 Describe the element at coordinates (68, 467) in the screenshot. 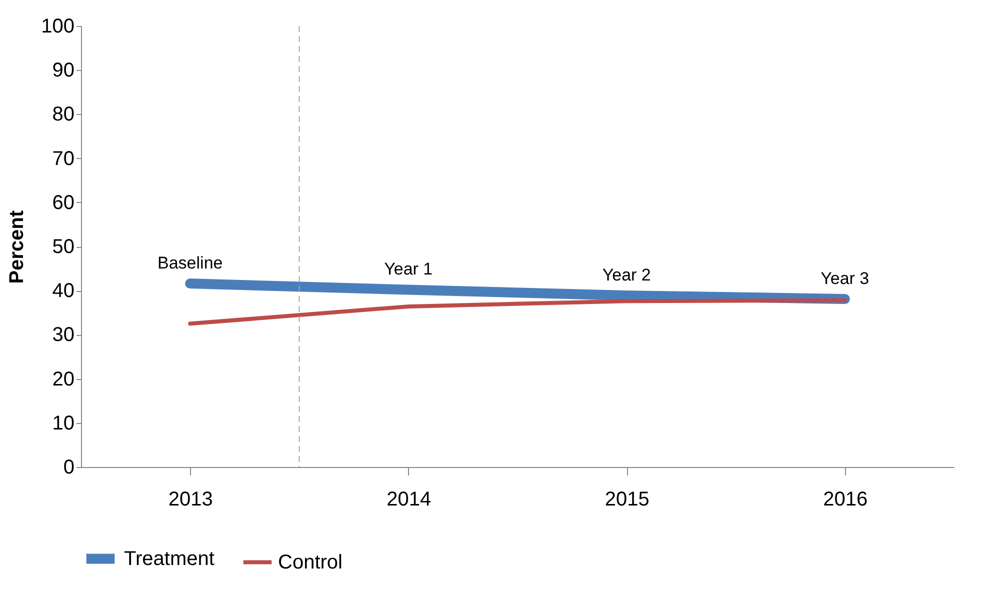

I see `y-tick-label: 0` at that location.